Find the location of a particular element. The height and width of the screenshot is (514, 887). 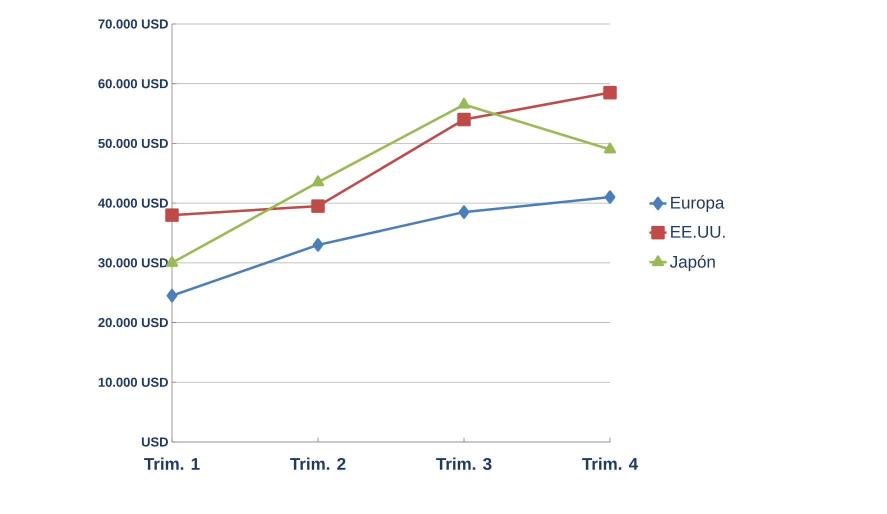

legend-label: EE.UU. is located at coordinates (698, 232).